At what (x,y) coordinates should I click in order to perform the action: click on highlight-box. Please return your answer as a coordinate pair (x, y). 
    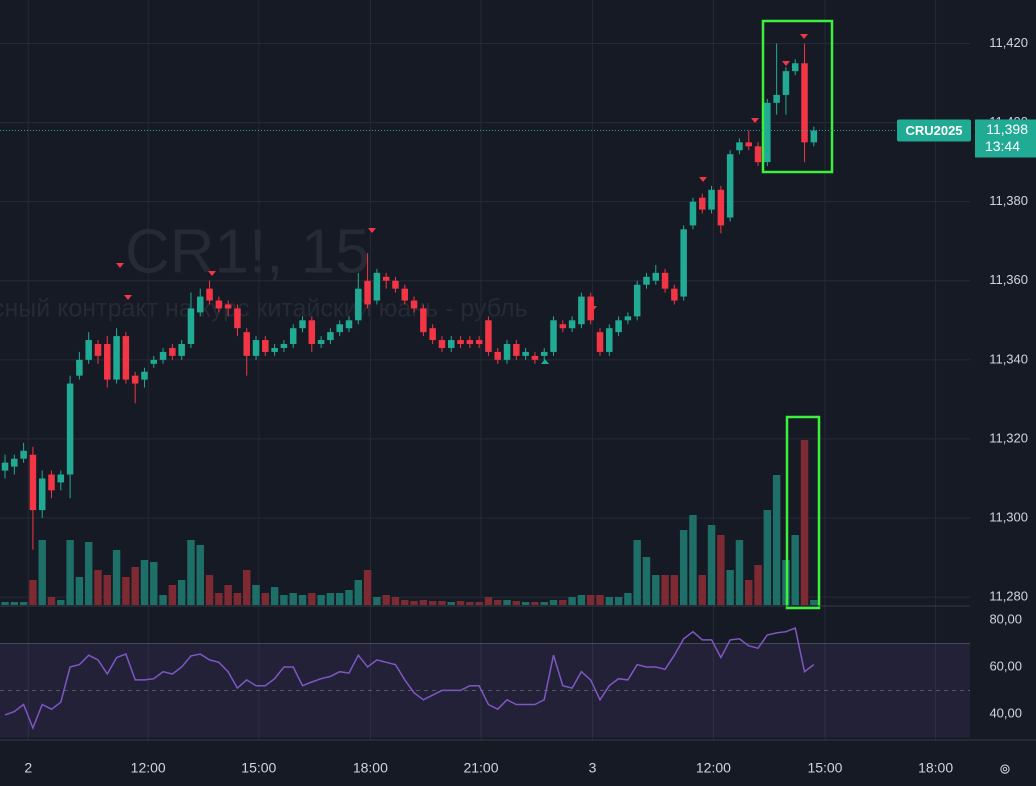
    Looking at the image, I should click on (803, 512).